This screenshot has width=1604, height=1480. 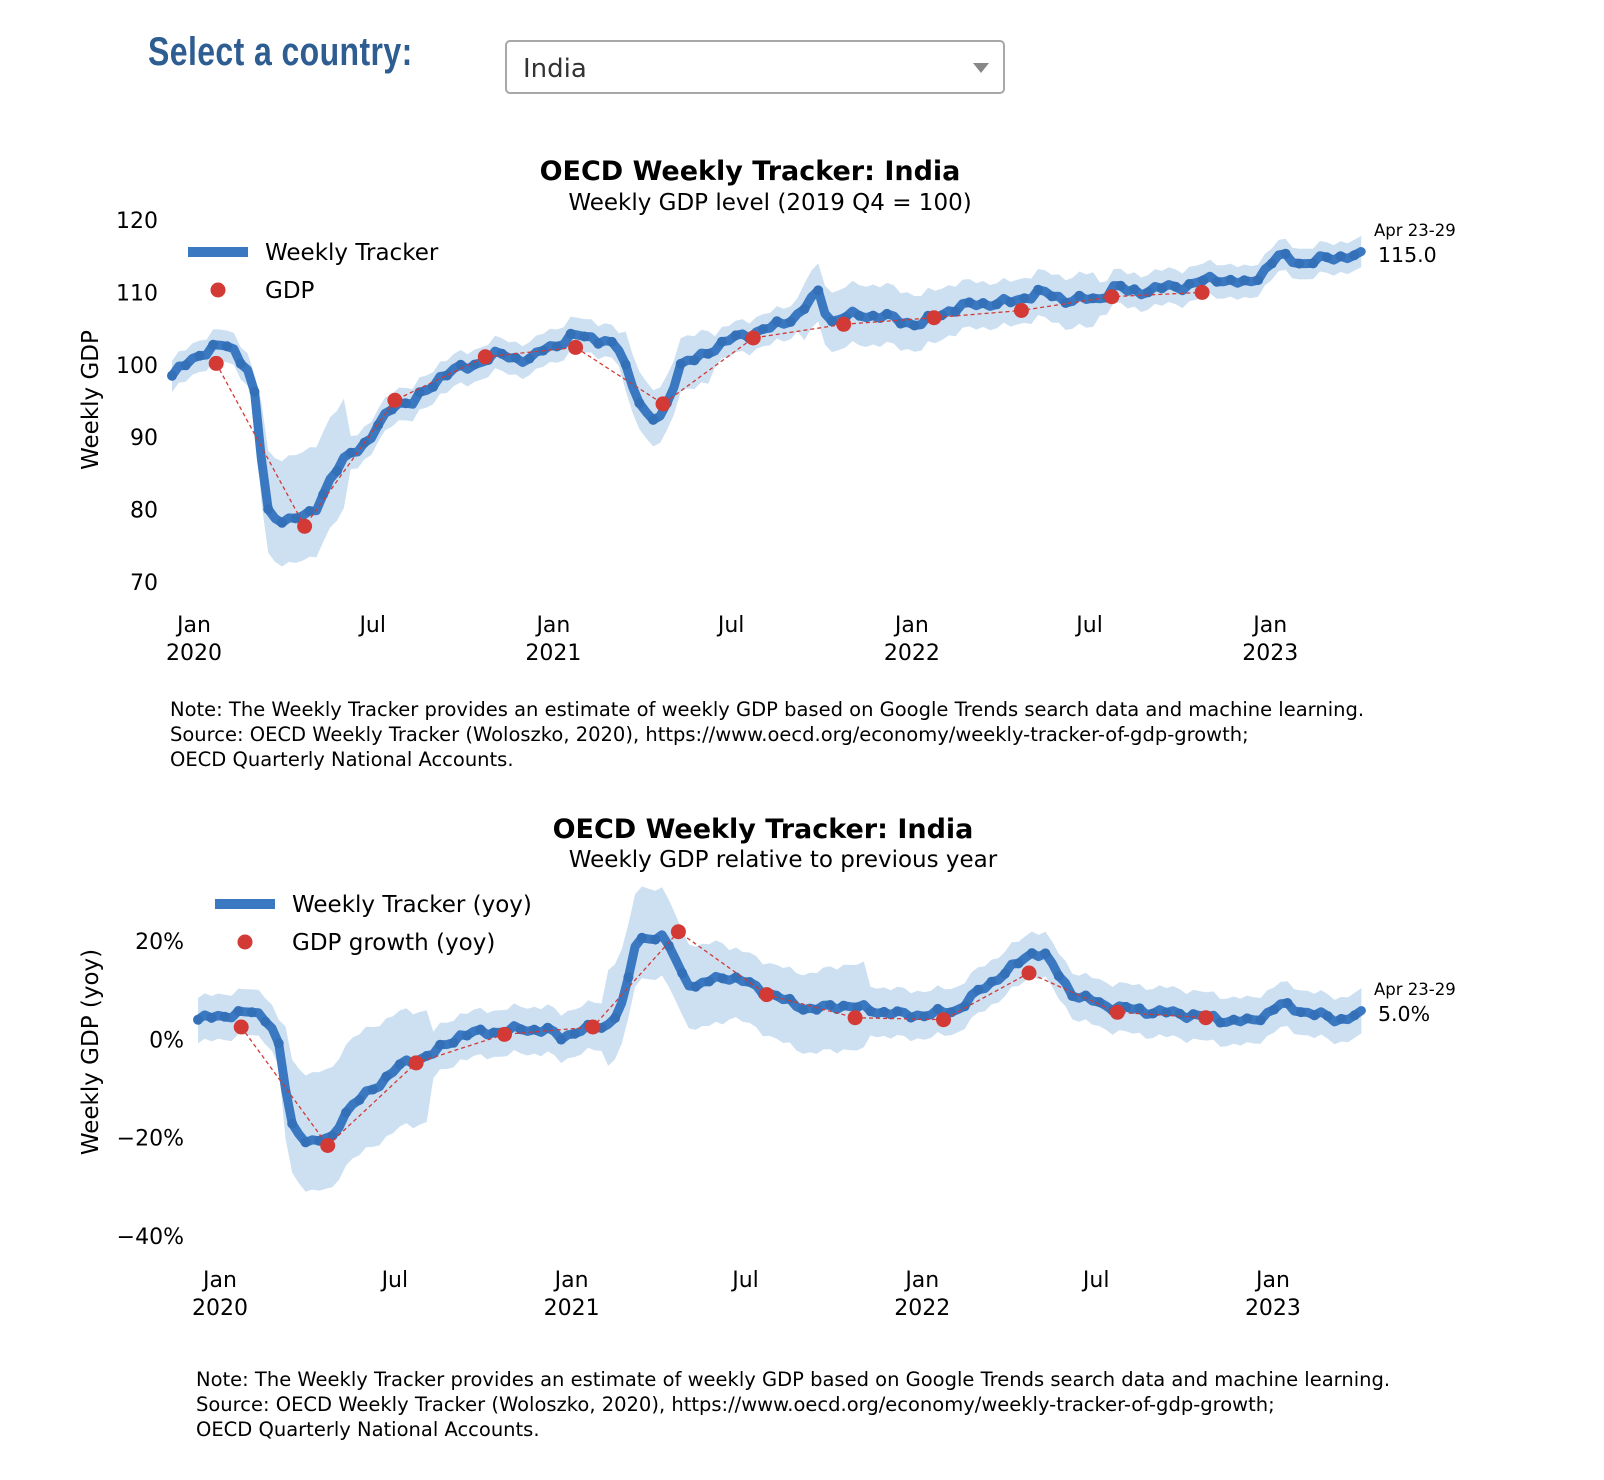 What do you see at coordinates (981, 68) in the screenshot?
I see `dropdown-arrow-icon` at bounding box center [981, 68].